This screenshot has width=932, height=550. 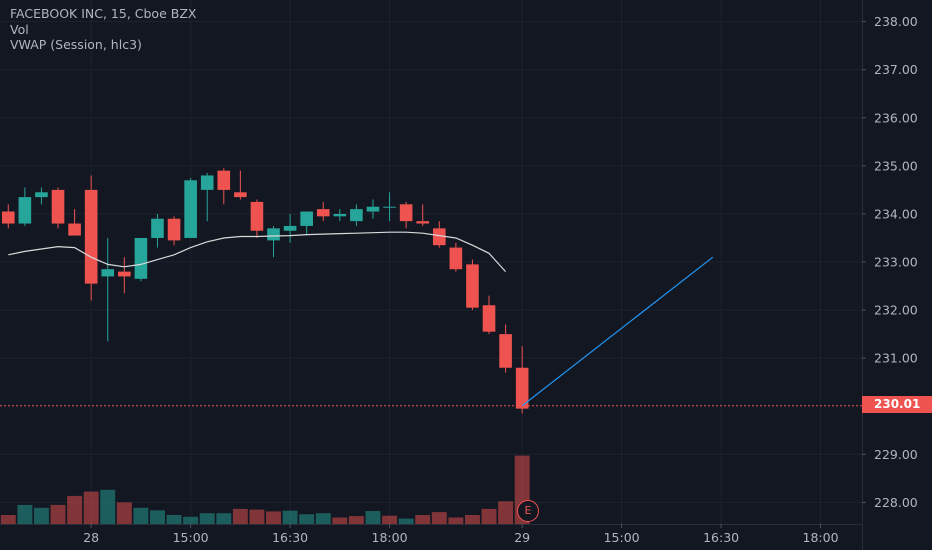 What do you see at coordinates (896, 69) in the screenshot?
I see `price-tick-label: 237.00` at bounding box center [896, 69].